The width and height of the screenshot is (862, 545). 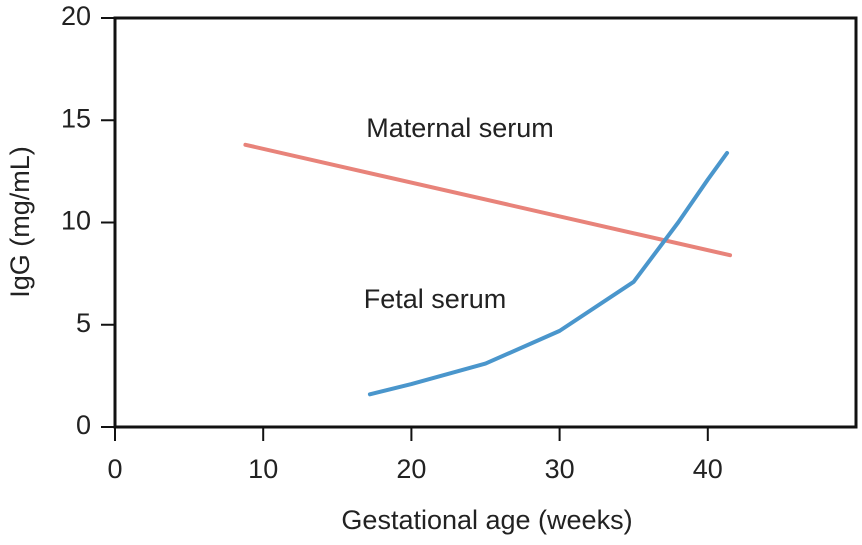 What do you see at coordinates (76, 118) in the screenshot?
I see `y-tick-label: 15` at bounding box center [76, 118].